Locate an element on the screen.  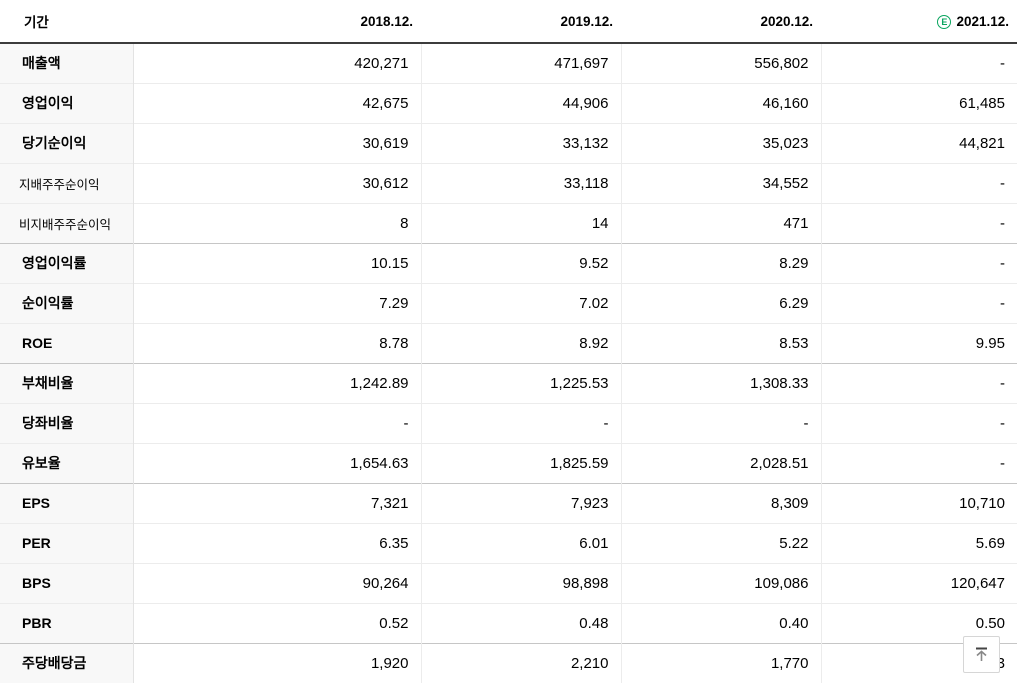
table-row: 당좌비율 - - - - is located at coordinates (508, 422).